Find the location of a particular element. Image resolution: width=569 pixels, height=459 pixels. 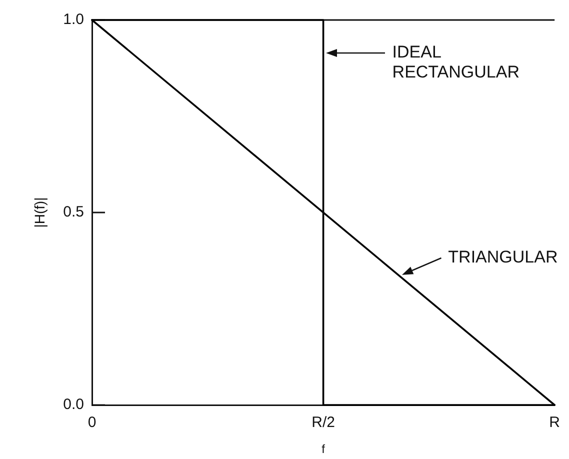

x-tick-label: 0 is located at coordinates (92, 423).